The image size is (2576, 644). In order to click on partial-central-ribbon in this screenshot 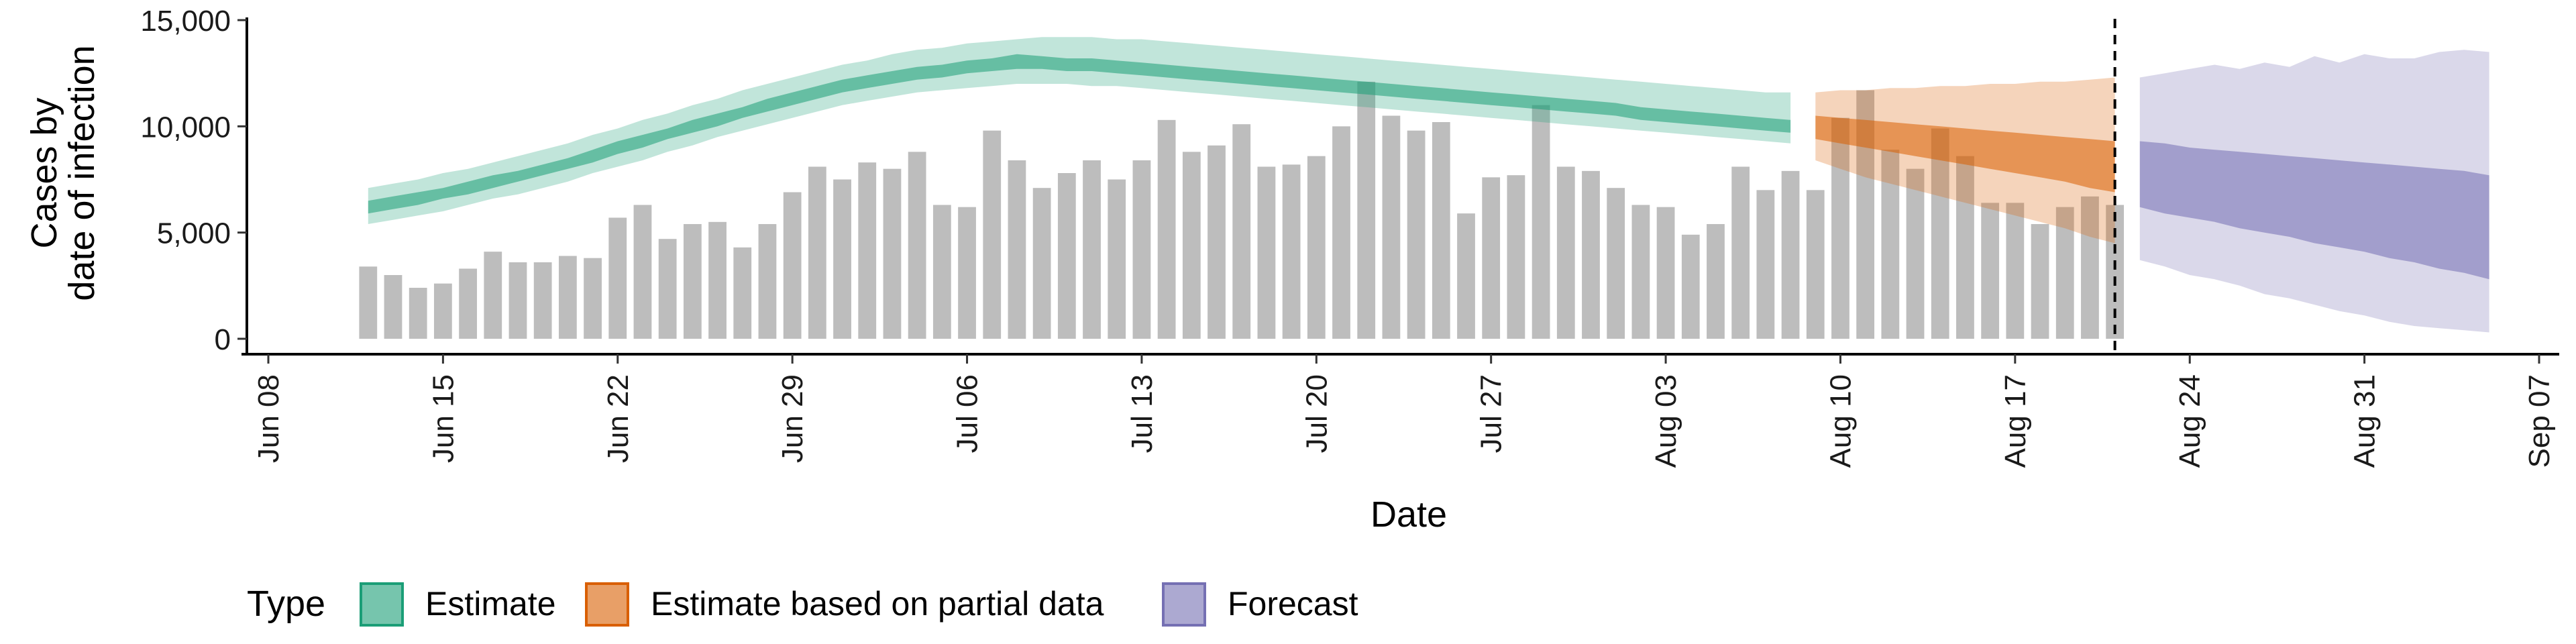, I will do `click(1965, 154)`.